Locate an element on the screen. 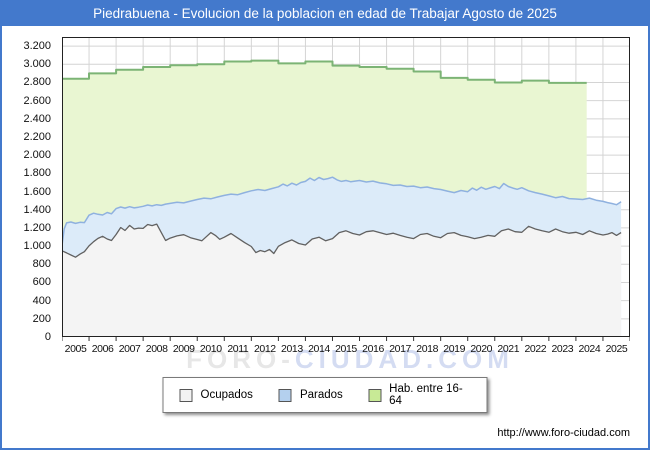 This screenshot has height=450, width=650. x-tick-label: 2008 is located at coordinates (156, 349).